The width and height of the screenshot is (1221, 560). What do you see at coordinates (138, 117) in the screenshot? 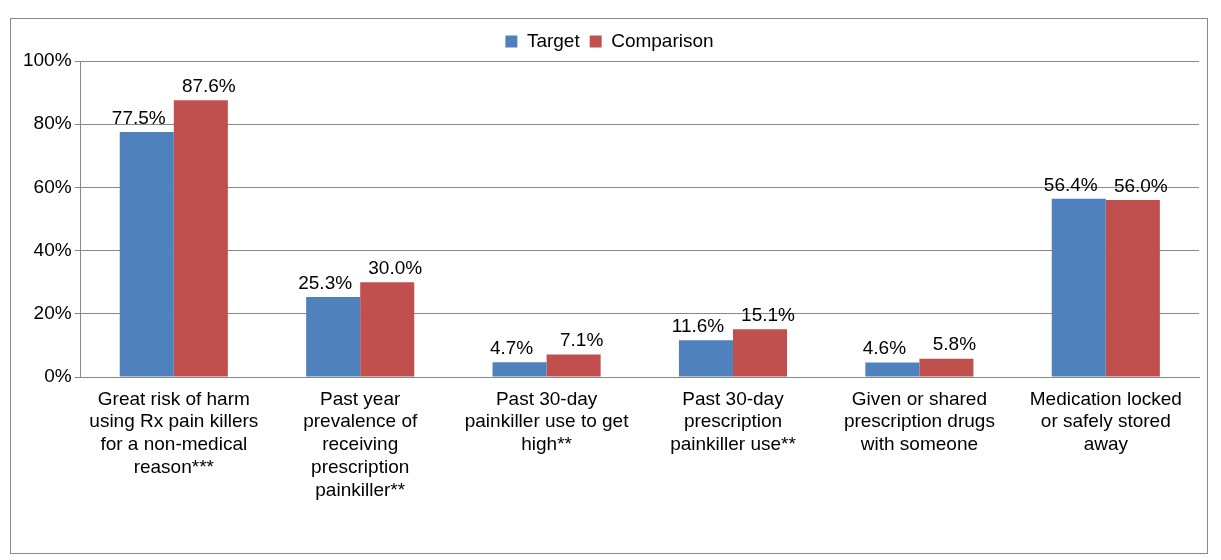
I see `data-label: 77.5%` at bounding box center [138, 117].